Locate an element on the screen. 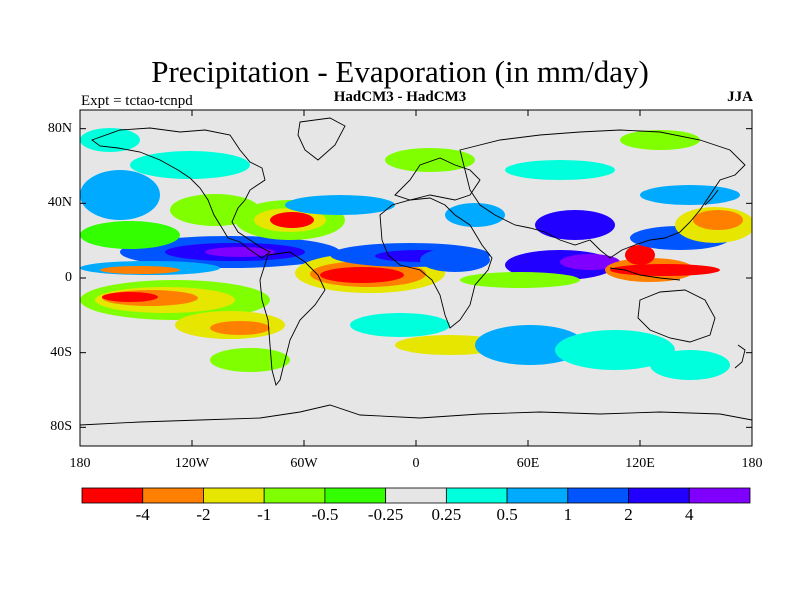 Image resolution: width=800 pixels, height=600 pixels. coastline-asia is located at coordinates (602, 194).